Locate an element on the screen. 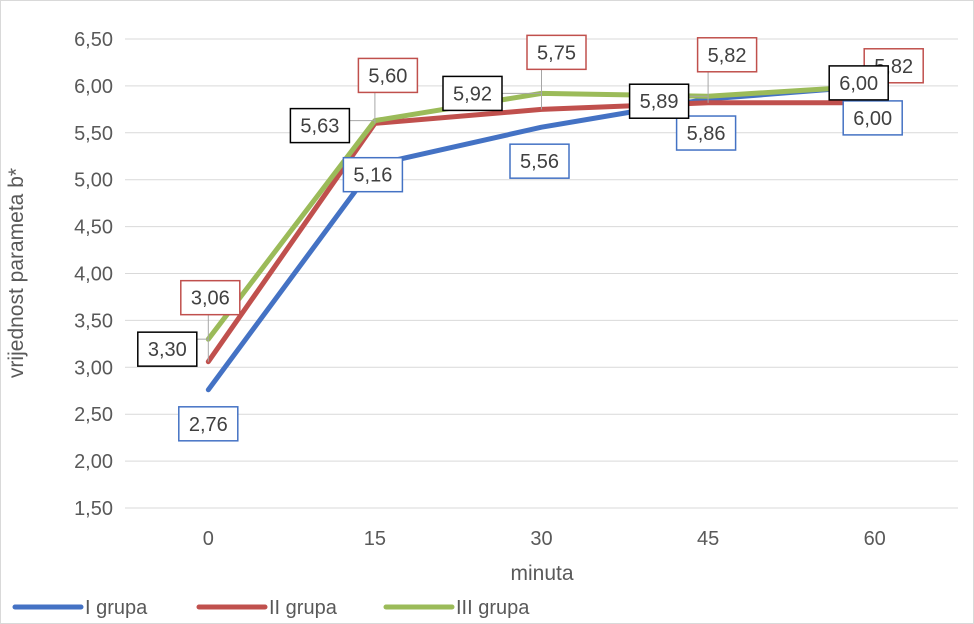 Image resolution: width=974 pixels, height=624 pixels. x-axis: 0 15 30 45 60 is located at coordinates (544, 539).